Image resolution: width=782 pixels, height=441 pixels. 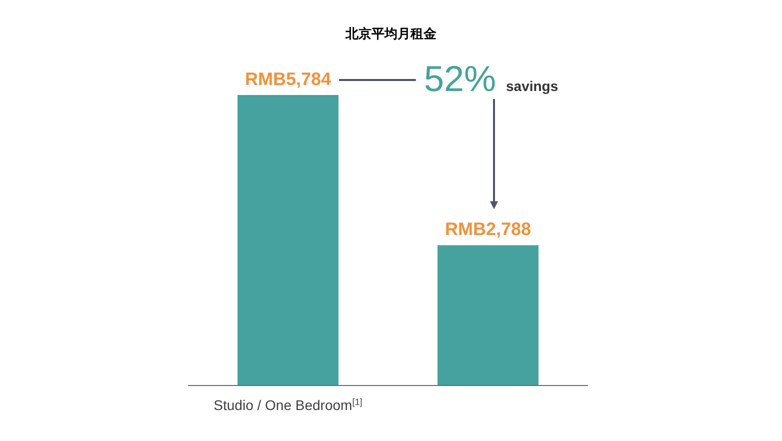 What do you see at coordinates (532, 86) in the screenshot?
I see `text: savings` at bounding box center [532, 86].